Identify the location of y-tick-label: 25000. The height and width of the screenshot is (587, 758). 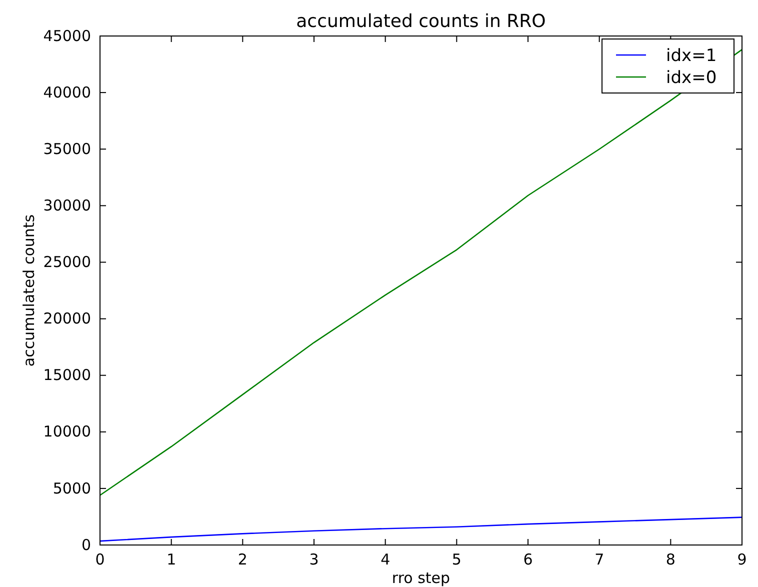
(67, 262).